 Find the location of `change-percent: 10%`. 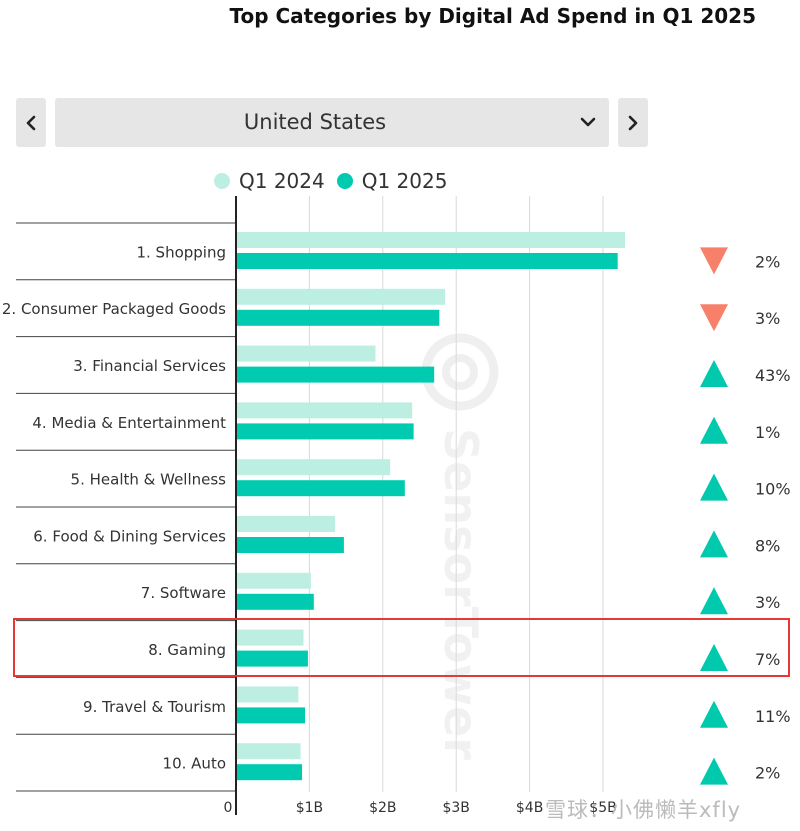

change-percent: 10% is located at coordinates (773, 489).